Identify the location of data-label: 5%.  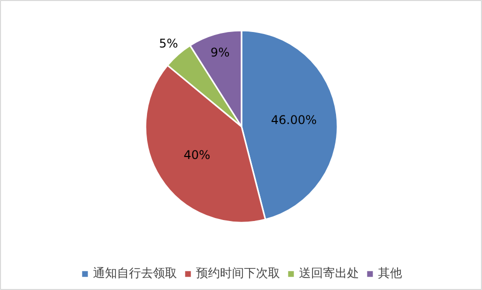
(168, 43).